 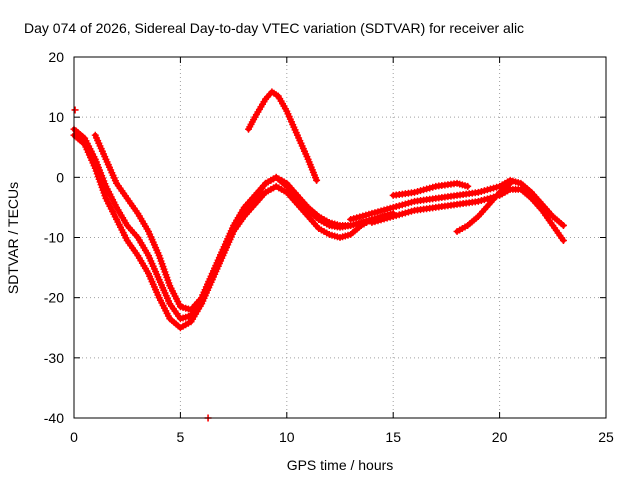 What do you see at coordinates (13, 238) in the screenshot?
I see `y-axis-label: SDTVAR / TECUs` at bounding box center [13, 238].